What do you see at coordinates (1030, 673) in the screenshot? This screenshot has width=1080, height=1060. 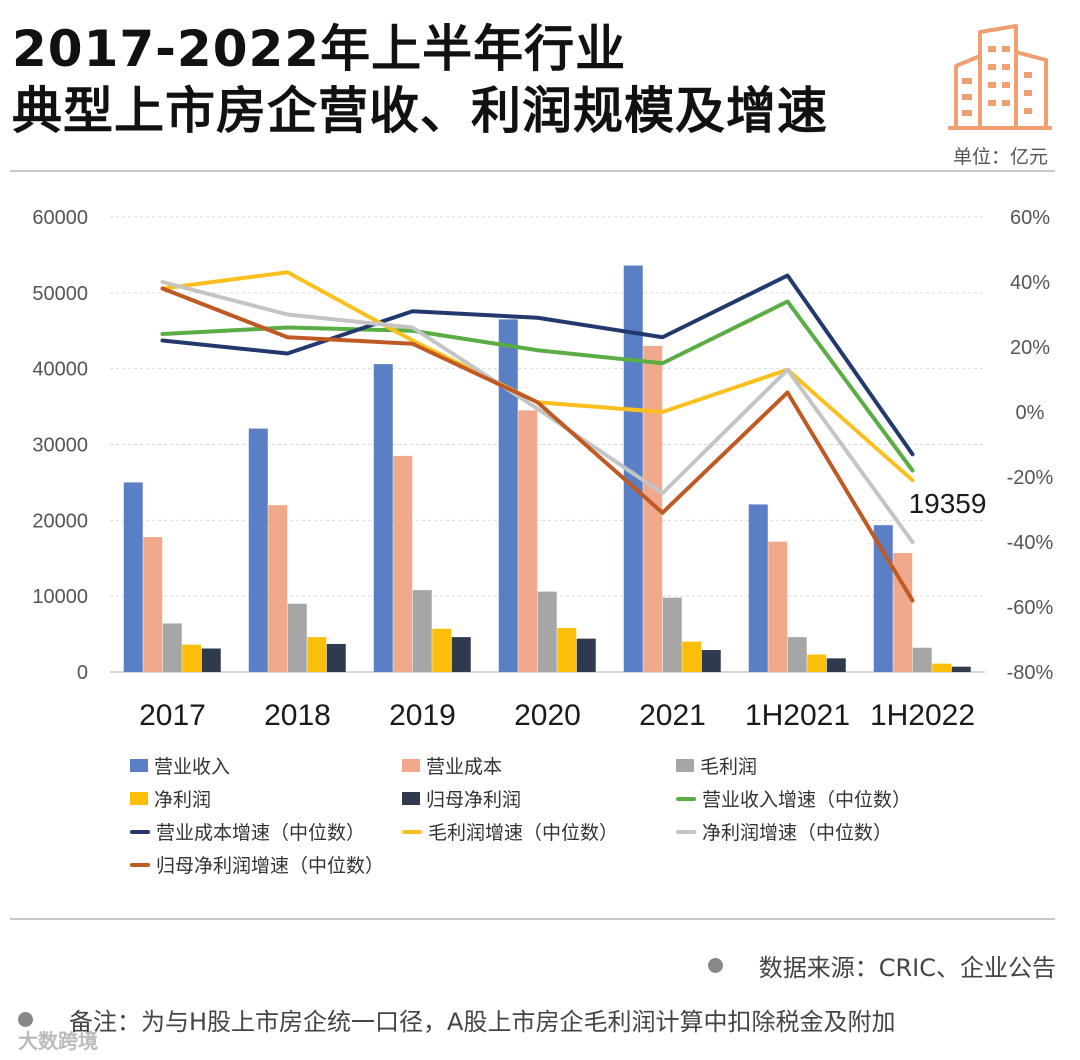 I see `y-right-tick-label: -80%` at bounding box center [1030, 673].